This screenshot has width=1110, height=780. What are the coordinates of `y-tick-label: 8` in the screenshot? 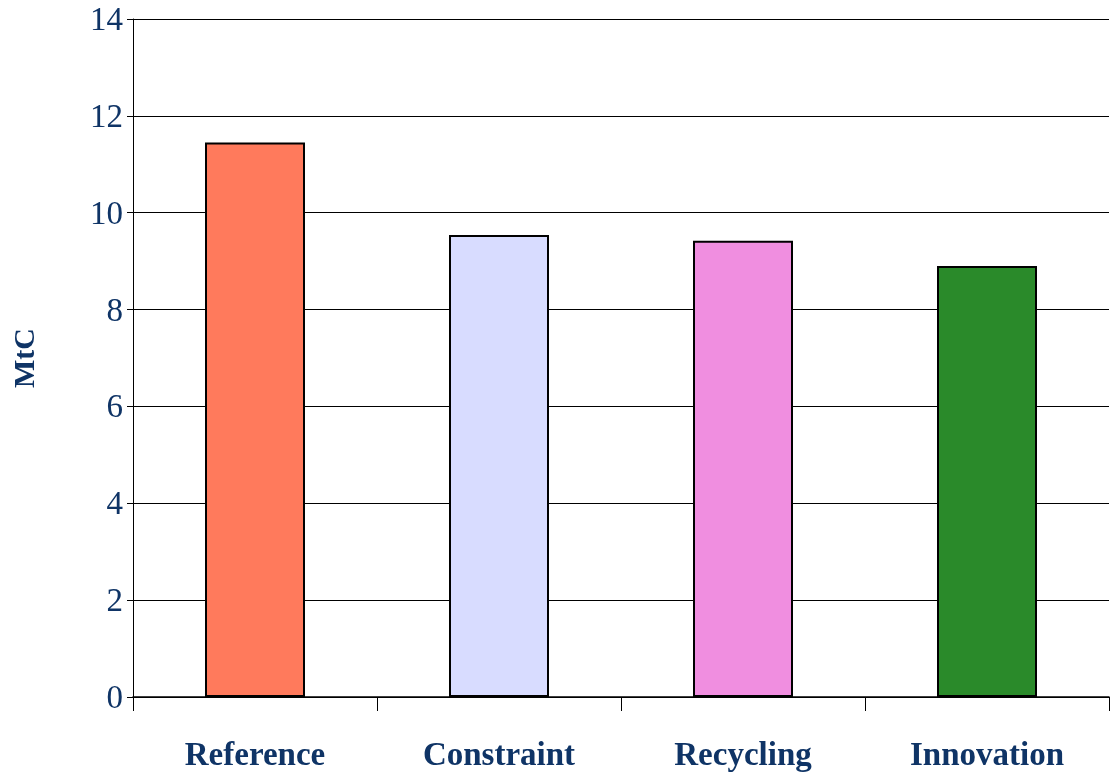 It's located at (114, 309).